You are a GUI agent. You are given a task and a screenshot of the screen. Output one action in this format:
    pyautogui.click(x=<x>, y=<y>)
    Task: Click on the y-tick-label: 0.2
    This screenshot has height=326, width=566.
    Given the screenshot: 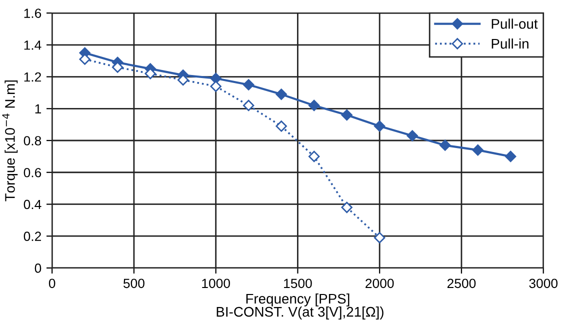 What is the action you would take?
    pyautogui.click(x=32, y=237)
    